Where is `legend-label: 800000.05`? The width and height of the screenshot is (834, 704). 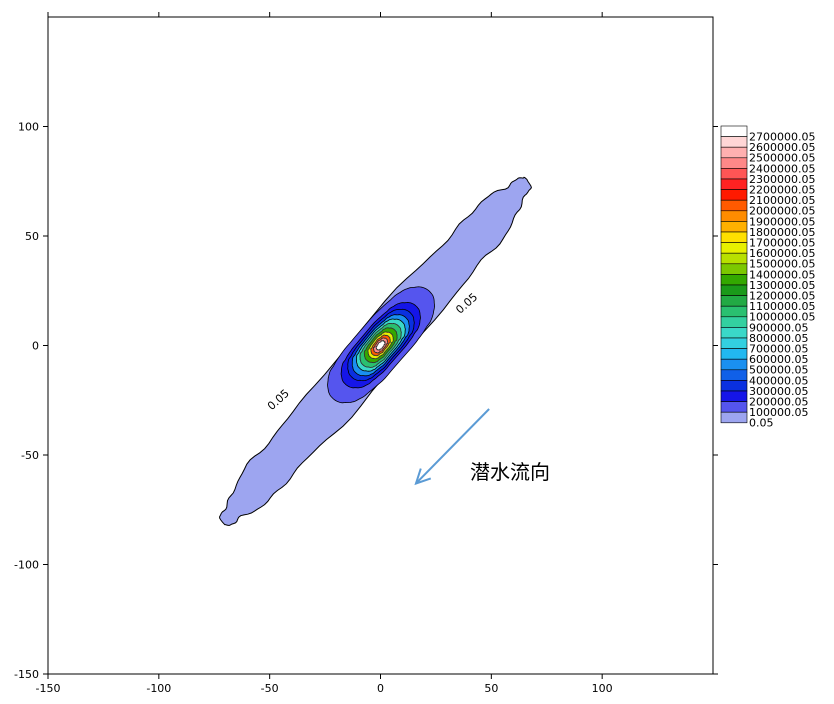 legend-label: 800000.05 is located at coordinates (779, 338).